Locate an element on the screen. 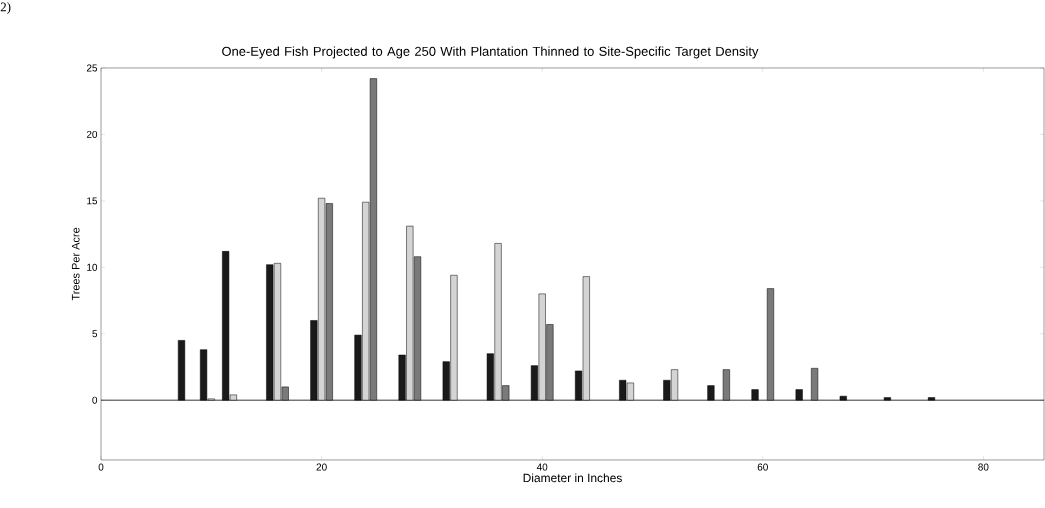  x-tick-label: 80 is located at coordinates (983, 467).